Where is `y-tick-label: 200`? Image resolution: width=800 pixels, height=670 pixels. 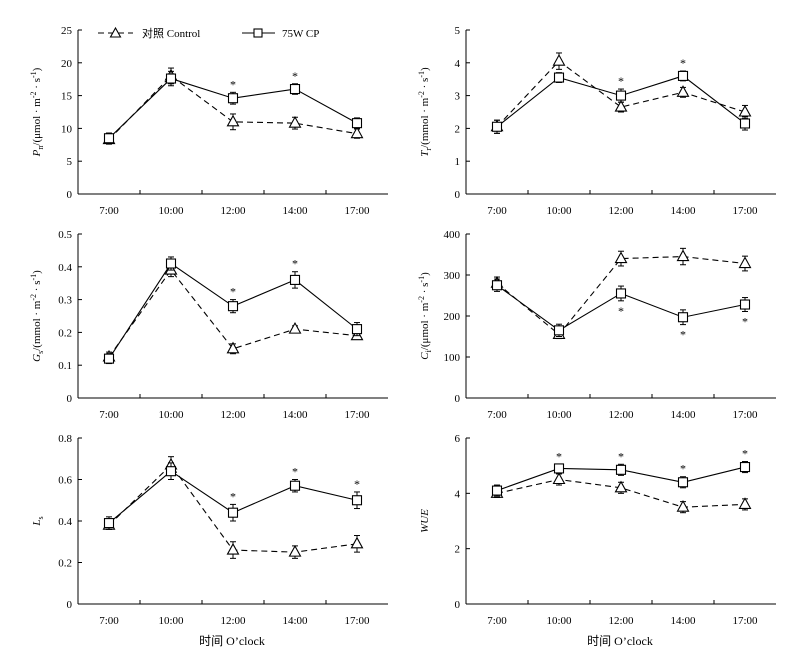 y-tick-label: 200 is located at coordinates (452, 317).